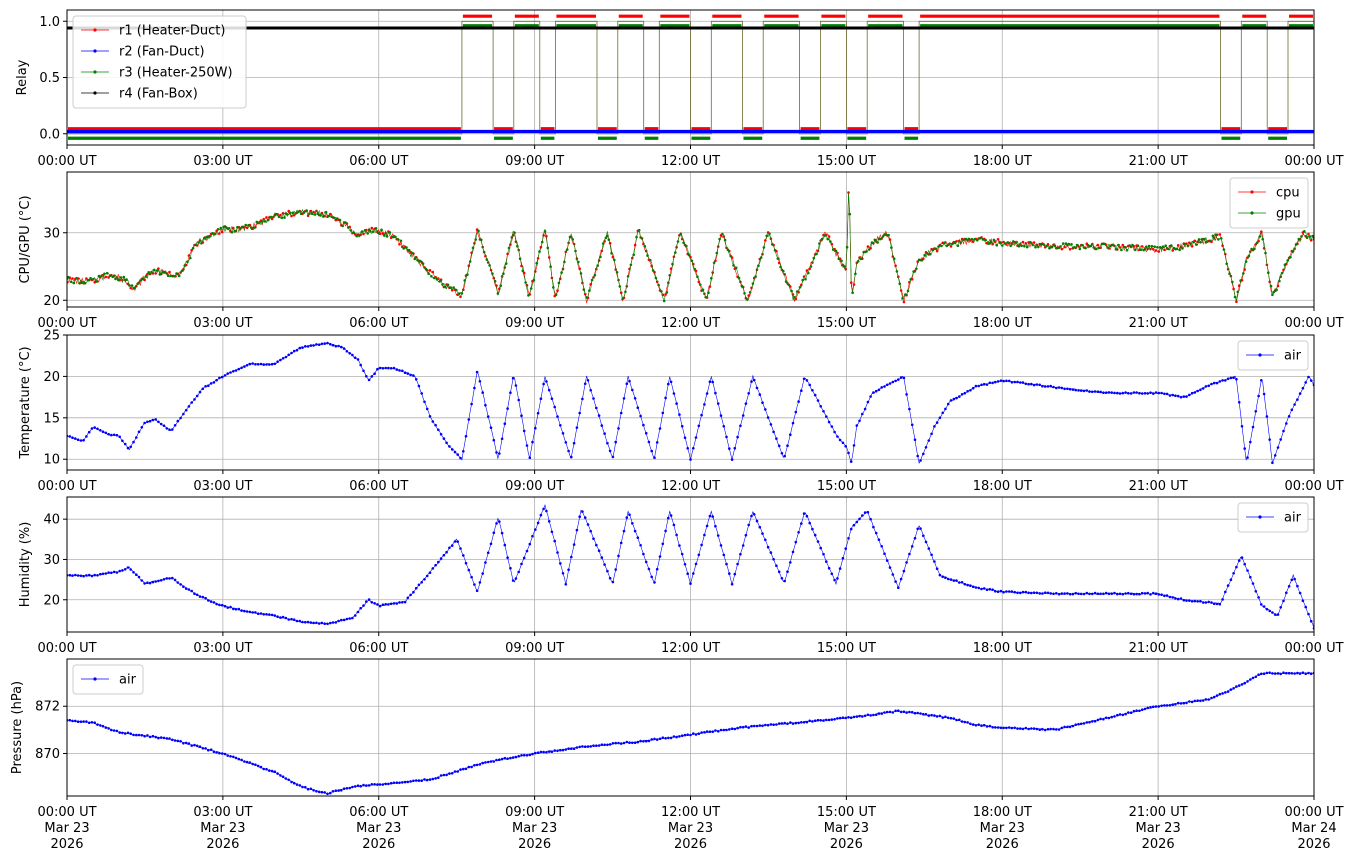 This screenshot has width=1355, height=861. Describe the element at coordinates (176, 73) in the screenshot. I see `legend-entry: r3 (Heater-250W)` at that location.